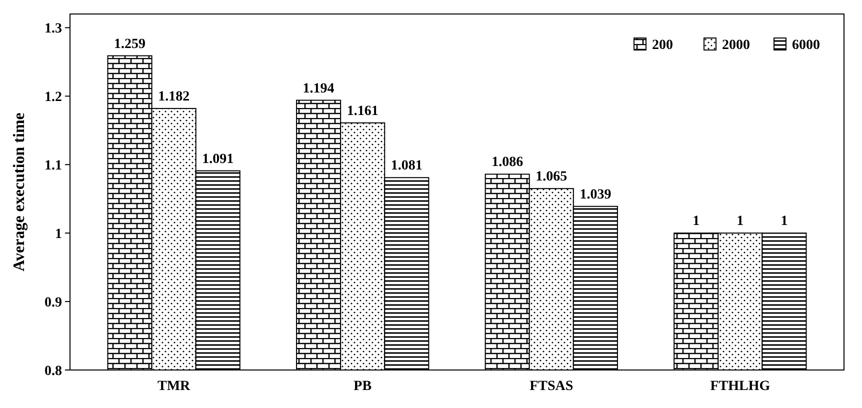  What do you see at coordinates (662, 45) in the screenshot?
I see `legend-label: 200` at bounding box center [662, 45].